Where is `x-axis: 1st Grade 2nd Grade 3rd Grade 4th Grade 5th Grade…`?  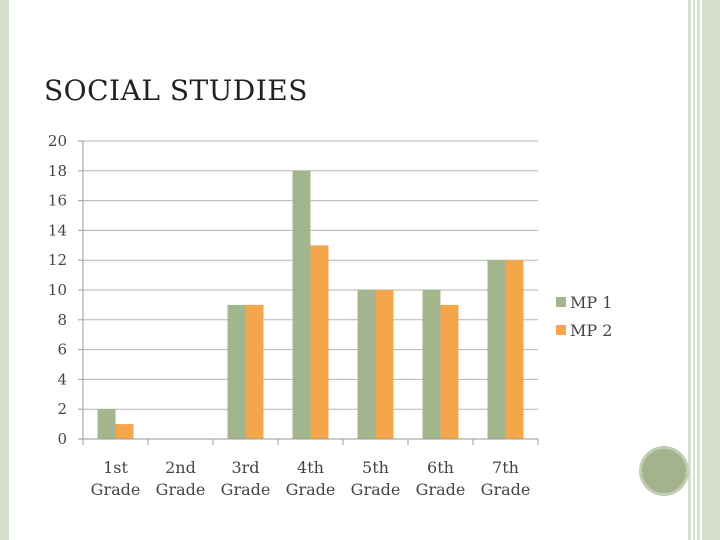
x-axis: 1st Grade 2nd Grade 3rd Grade 4th Grade 5th Grade… is located at coordinates (310, 468).